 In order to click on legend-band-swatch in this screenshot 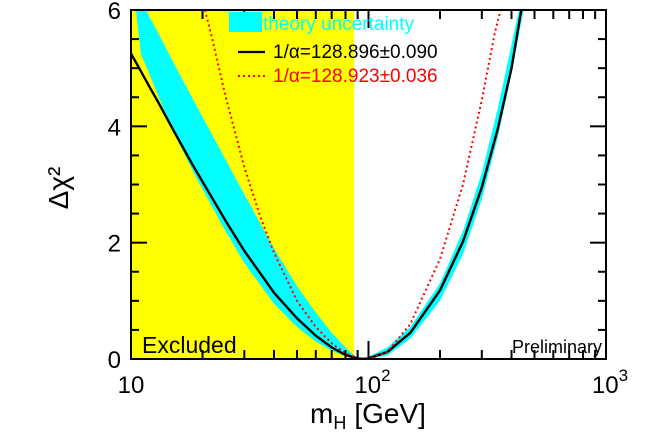, I will do `click(245, 22)`.